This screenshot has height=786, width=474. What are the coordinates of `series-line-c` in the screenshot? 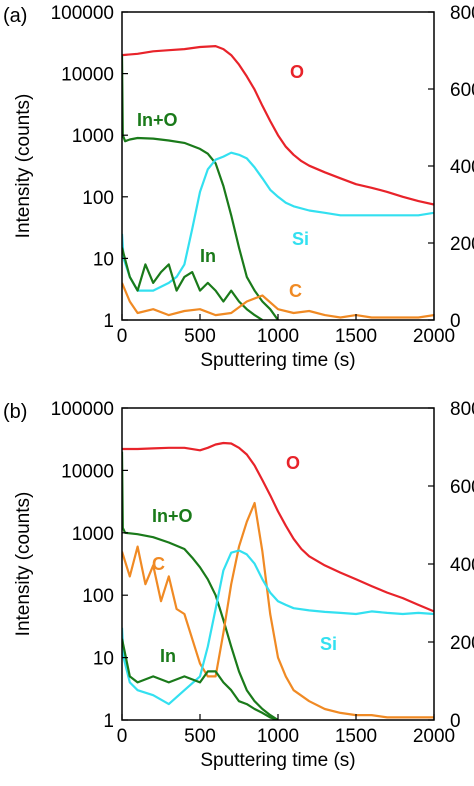 It's located at (278, 300).